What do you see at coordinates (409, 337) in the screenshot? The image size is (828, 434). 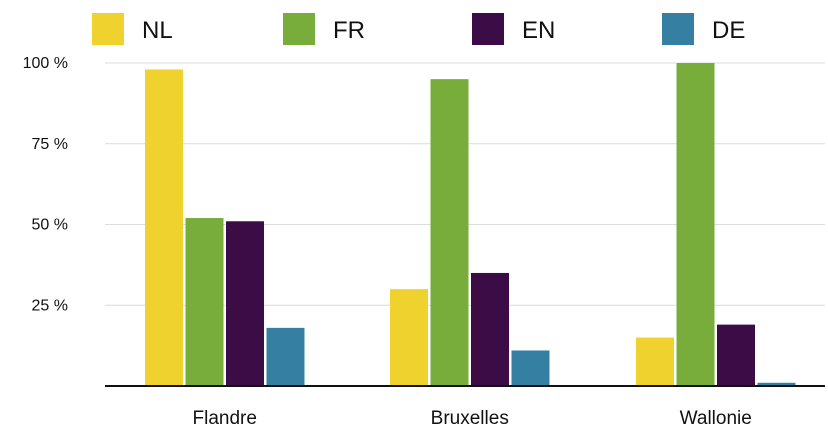 I see `bar-nl-bruxelles` at bounding box center [409, 337].